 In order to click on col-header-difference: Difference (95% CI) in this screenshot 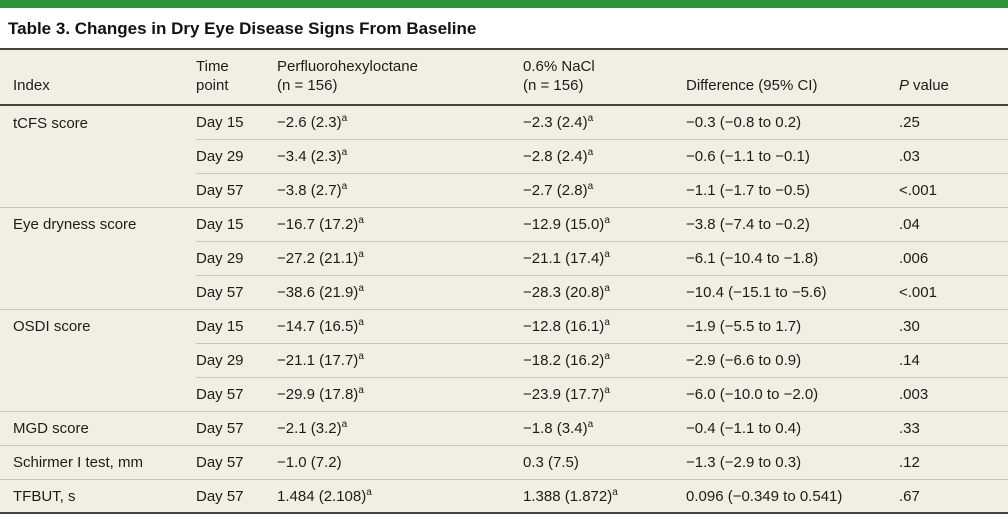, I will do `click(792, 77)`.